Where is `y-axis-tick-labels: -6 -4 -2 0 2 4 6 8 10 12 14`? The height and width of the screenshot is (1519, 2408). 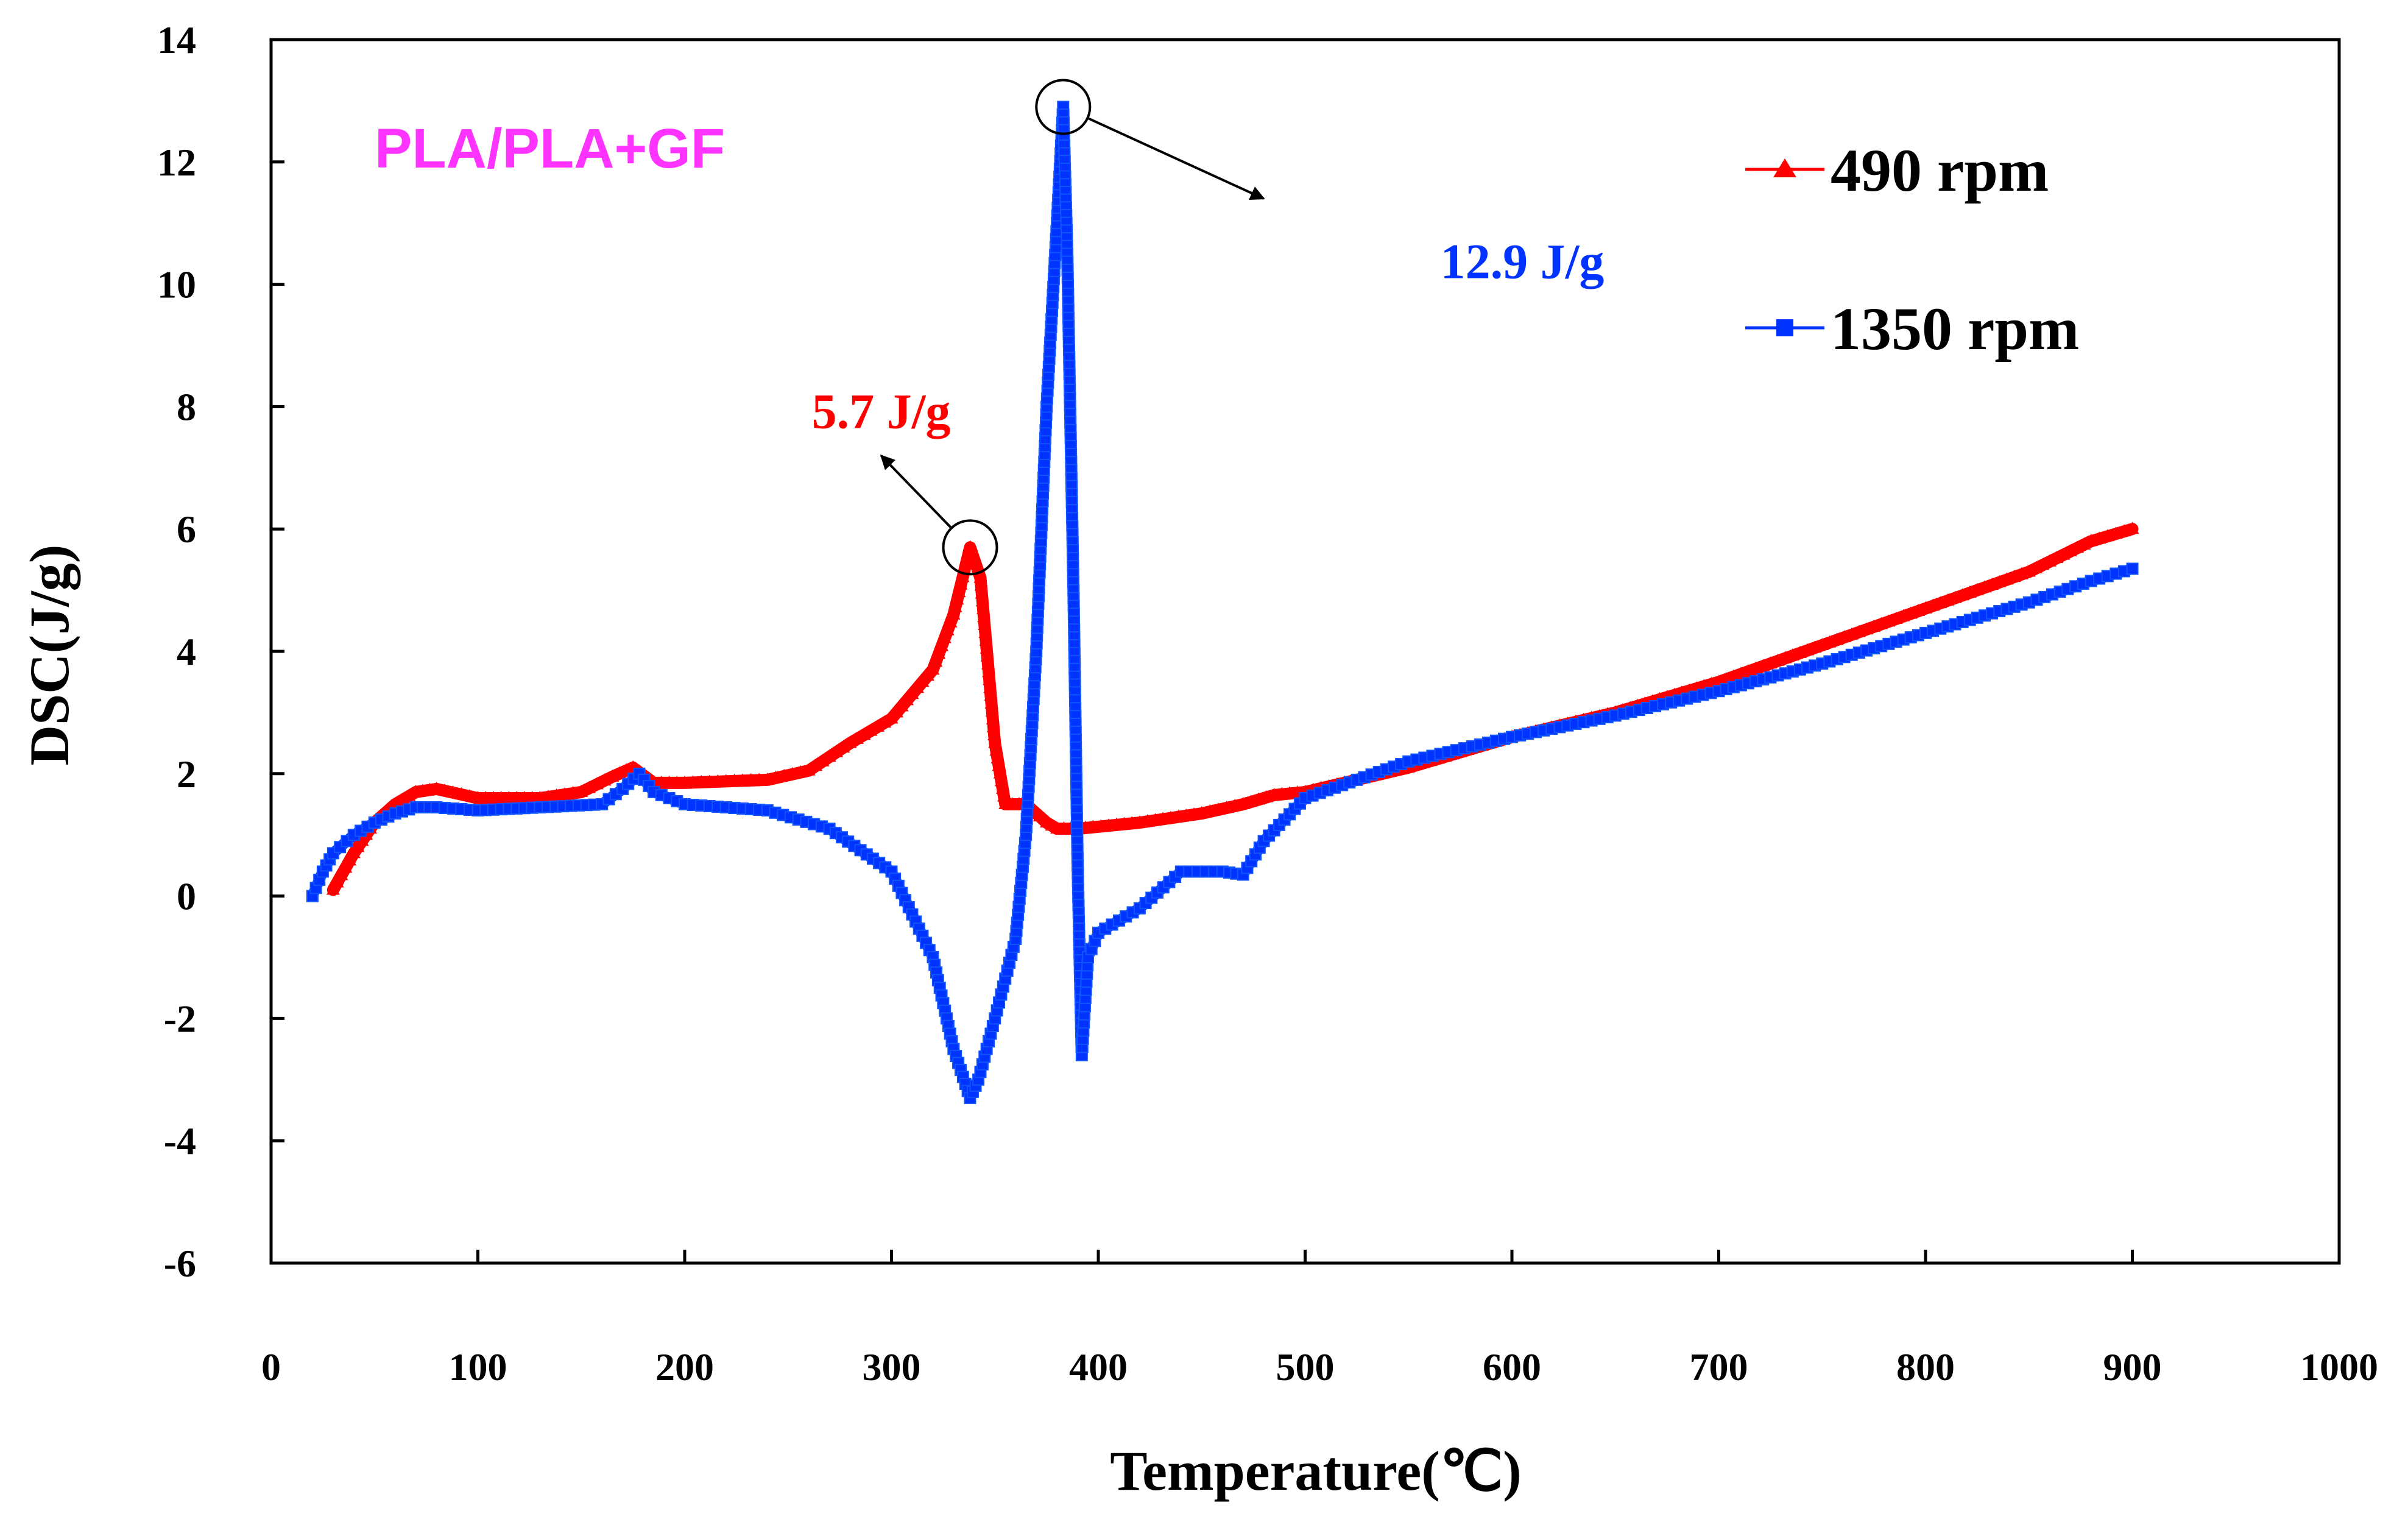
y-axis-tick-labels: -6 -4 -2 0 2 4 6 8 10 12 14 is located at coordinates (176, 652).